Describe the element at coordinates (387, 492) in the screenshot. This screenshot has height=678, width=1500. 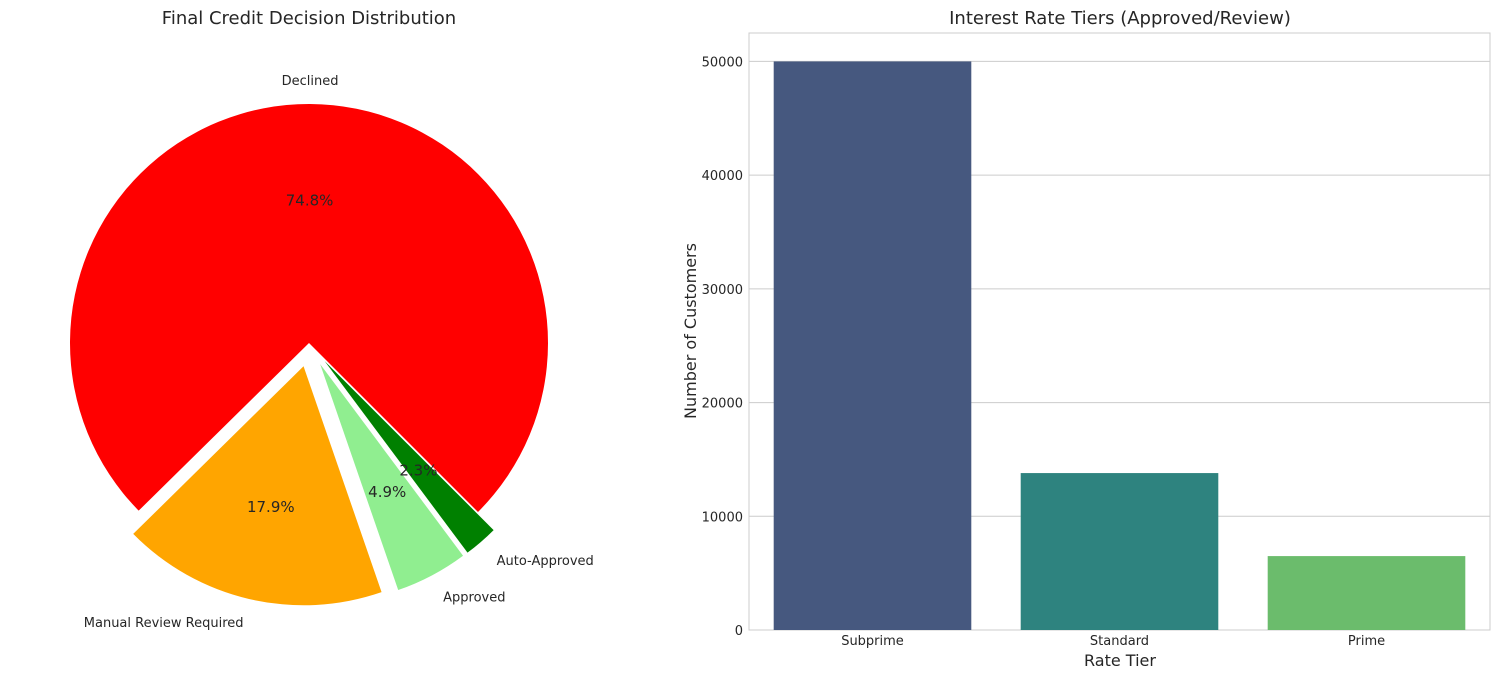
I see `pie-percent-label: 4.9%` at that location.